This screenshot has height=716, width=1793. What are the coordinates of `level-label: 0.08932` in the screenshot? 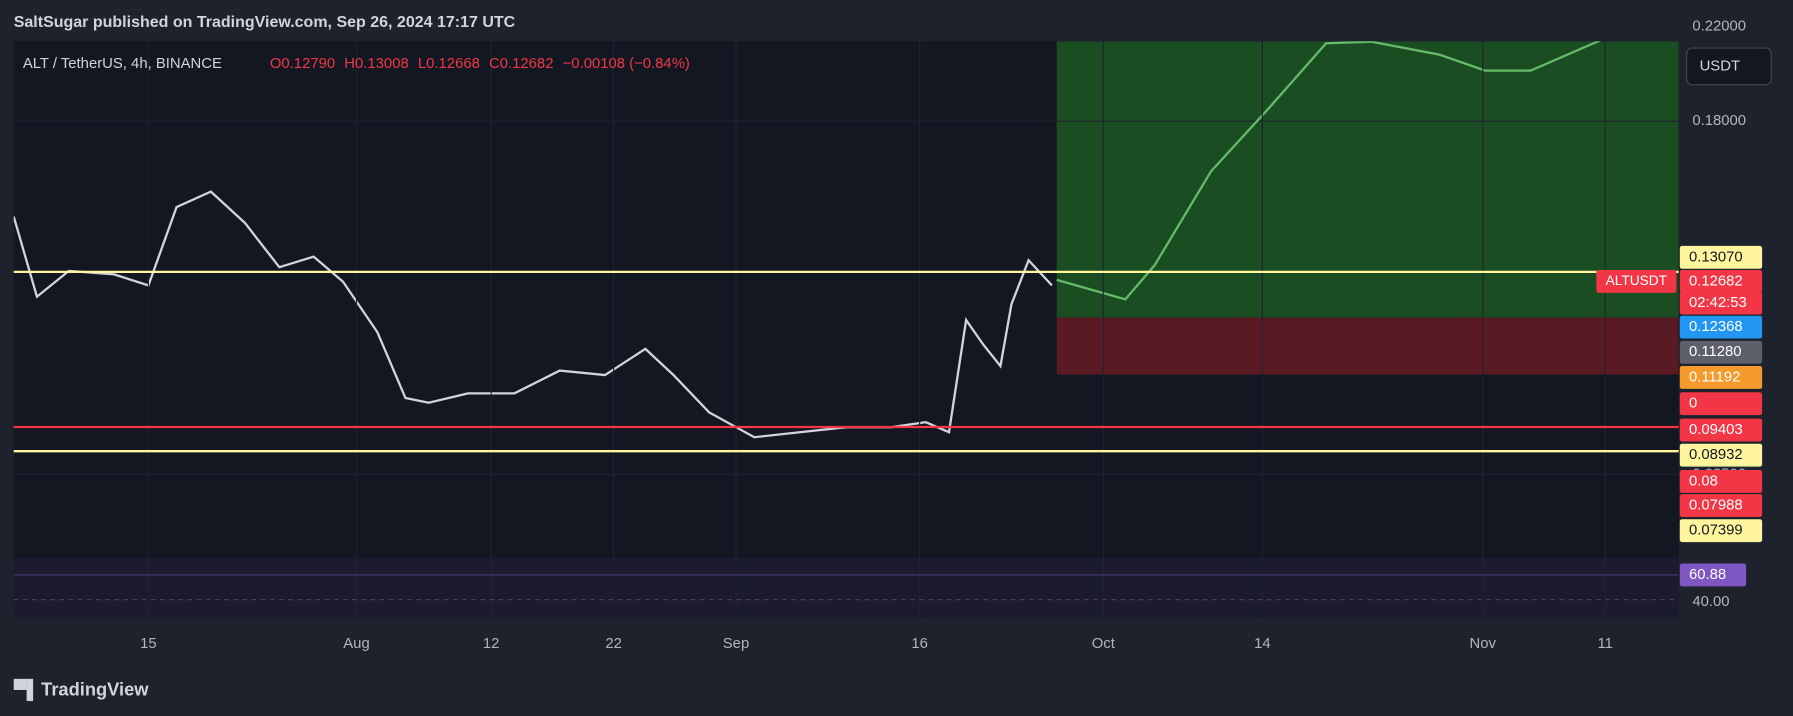 It's located at (1716, 455).